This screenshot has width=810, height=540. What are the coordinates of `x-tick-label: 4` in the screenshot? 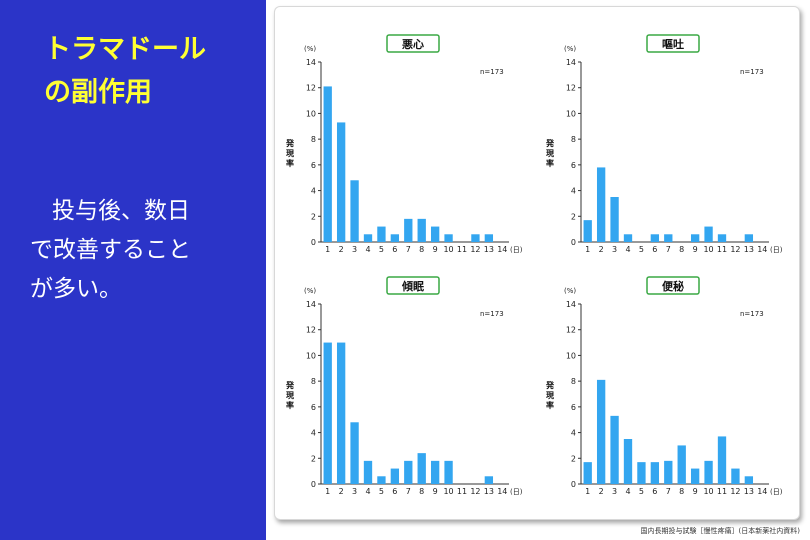 It's located at (627, 249).